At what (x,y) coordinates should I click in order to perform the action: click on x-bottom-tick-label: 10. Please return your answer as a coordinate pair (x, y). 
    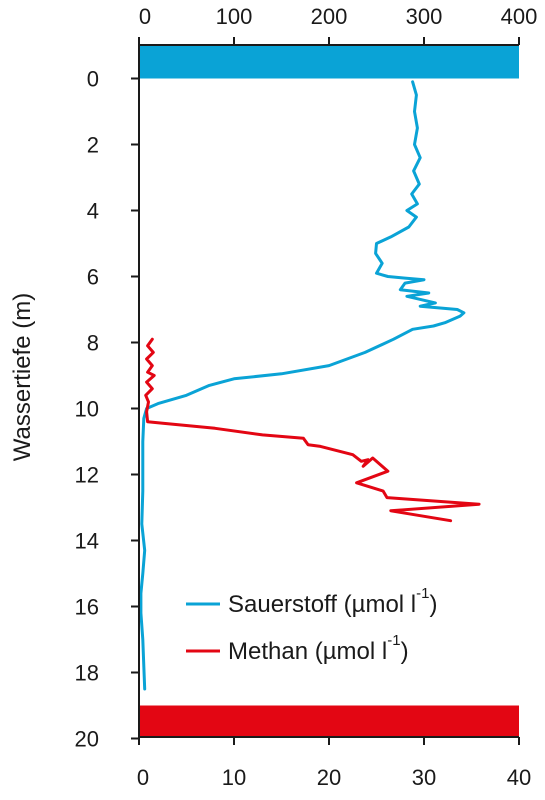
    Looking at the image, I should click on (234, 777).